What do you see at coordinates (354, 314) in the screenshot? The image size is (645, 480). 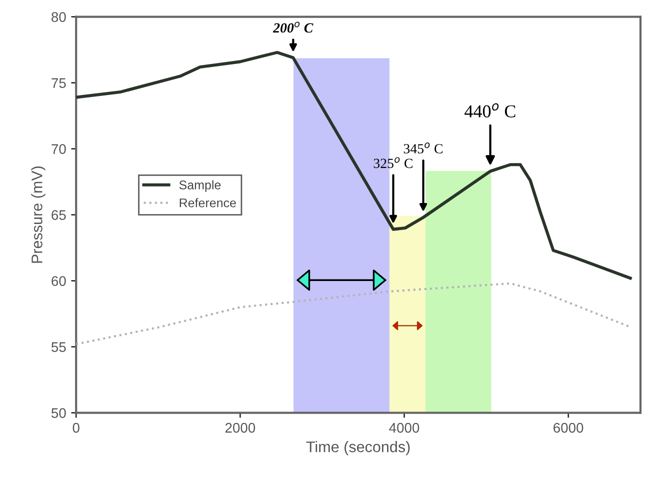 I see `line-series` at bounding box center [354, 314].